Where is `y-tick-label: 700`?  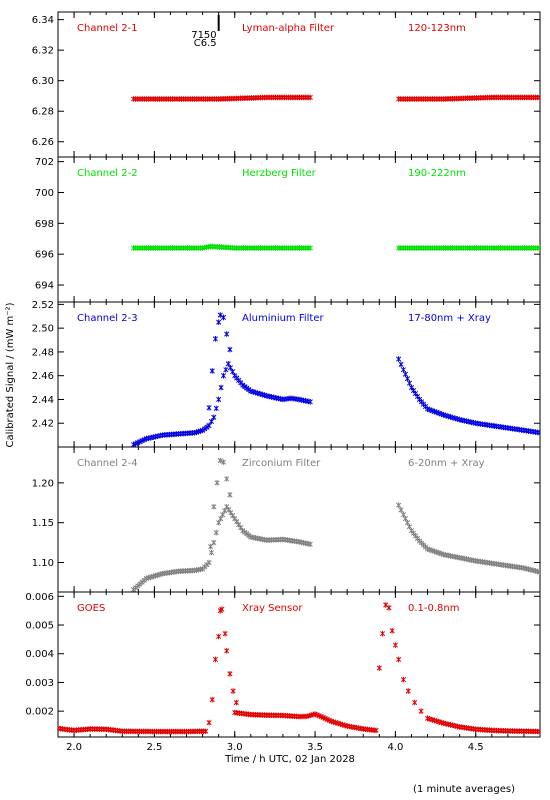 y-tick-label: 700 is located at coordinates (44, 193).